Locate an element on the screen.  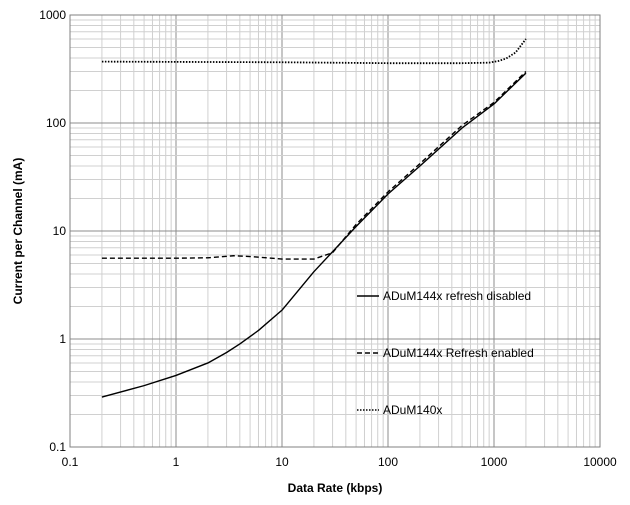
x-tick-label: 1000 is located at coordinates (494, 462).